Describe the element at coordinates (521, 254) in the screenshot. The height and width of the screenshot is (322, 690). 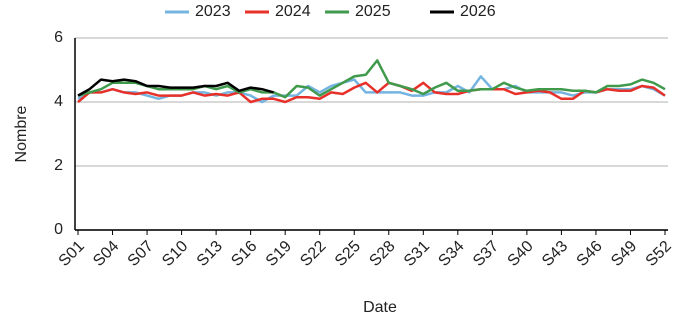
I see `x-tick-label: S40` at that location.